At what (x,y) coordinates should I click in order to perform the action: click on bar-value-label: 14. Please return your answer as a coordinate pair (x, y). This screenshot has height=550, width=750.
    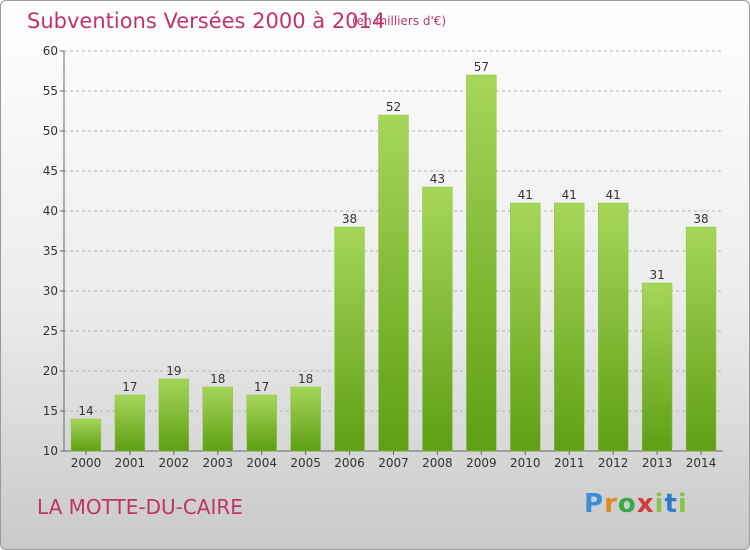
    Looking at the image, I should click on (85, 411).